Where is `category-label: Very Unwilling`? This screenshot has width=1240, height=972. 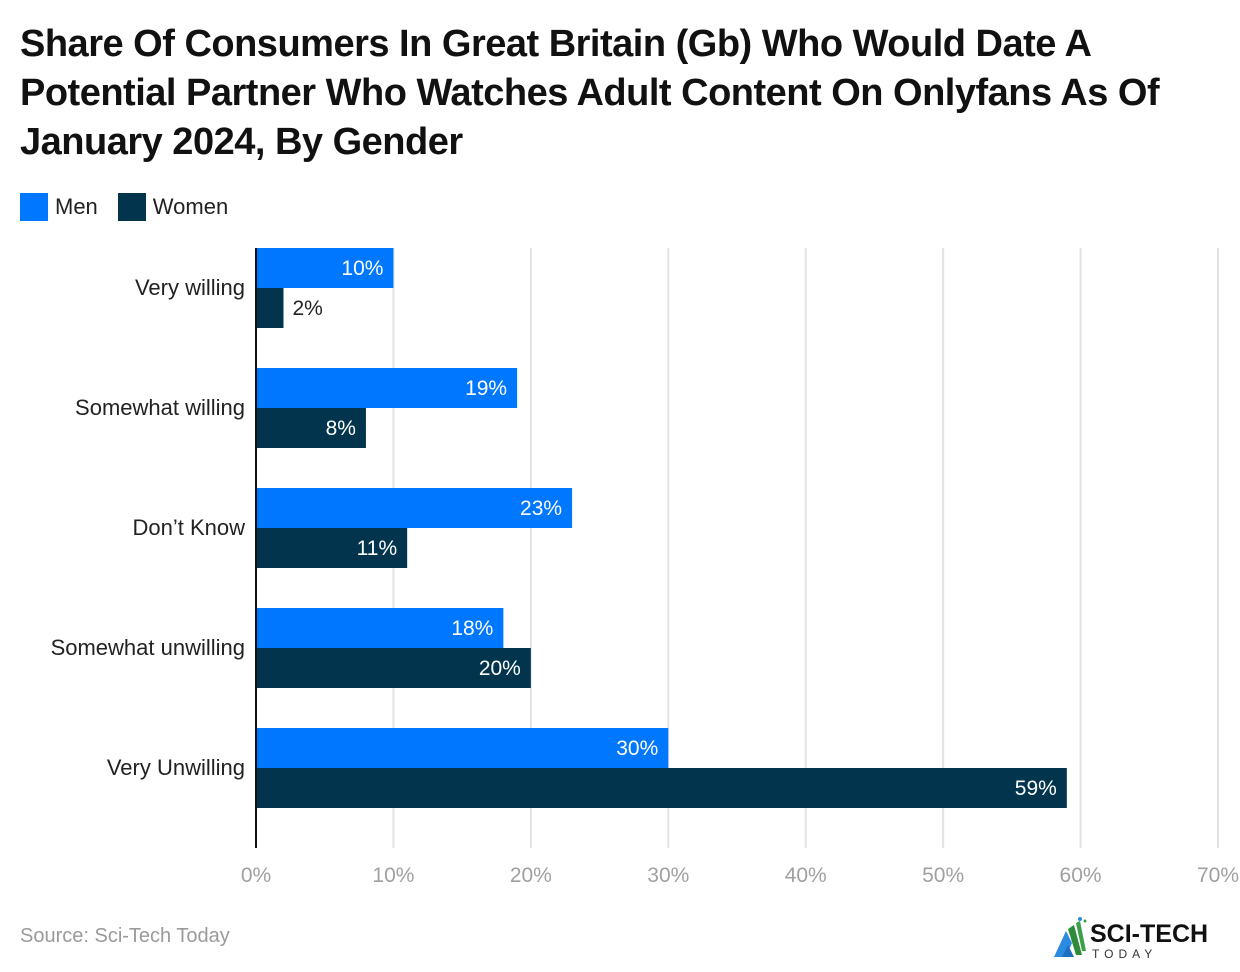
category-label: Very Unwilling is located at coordinates (176, 767).